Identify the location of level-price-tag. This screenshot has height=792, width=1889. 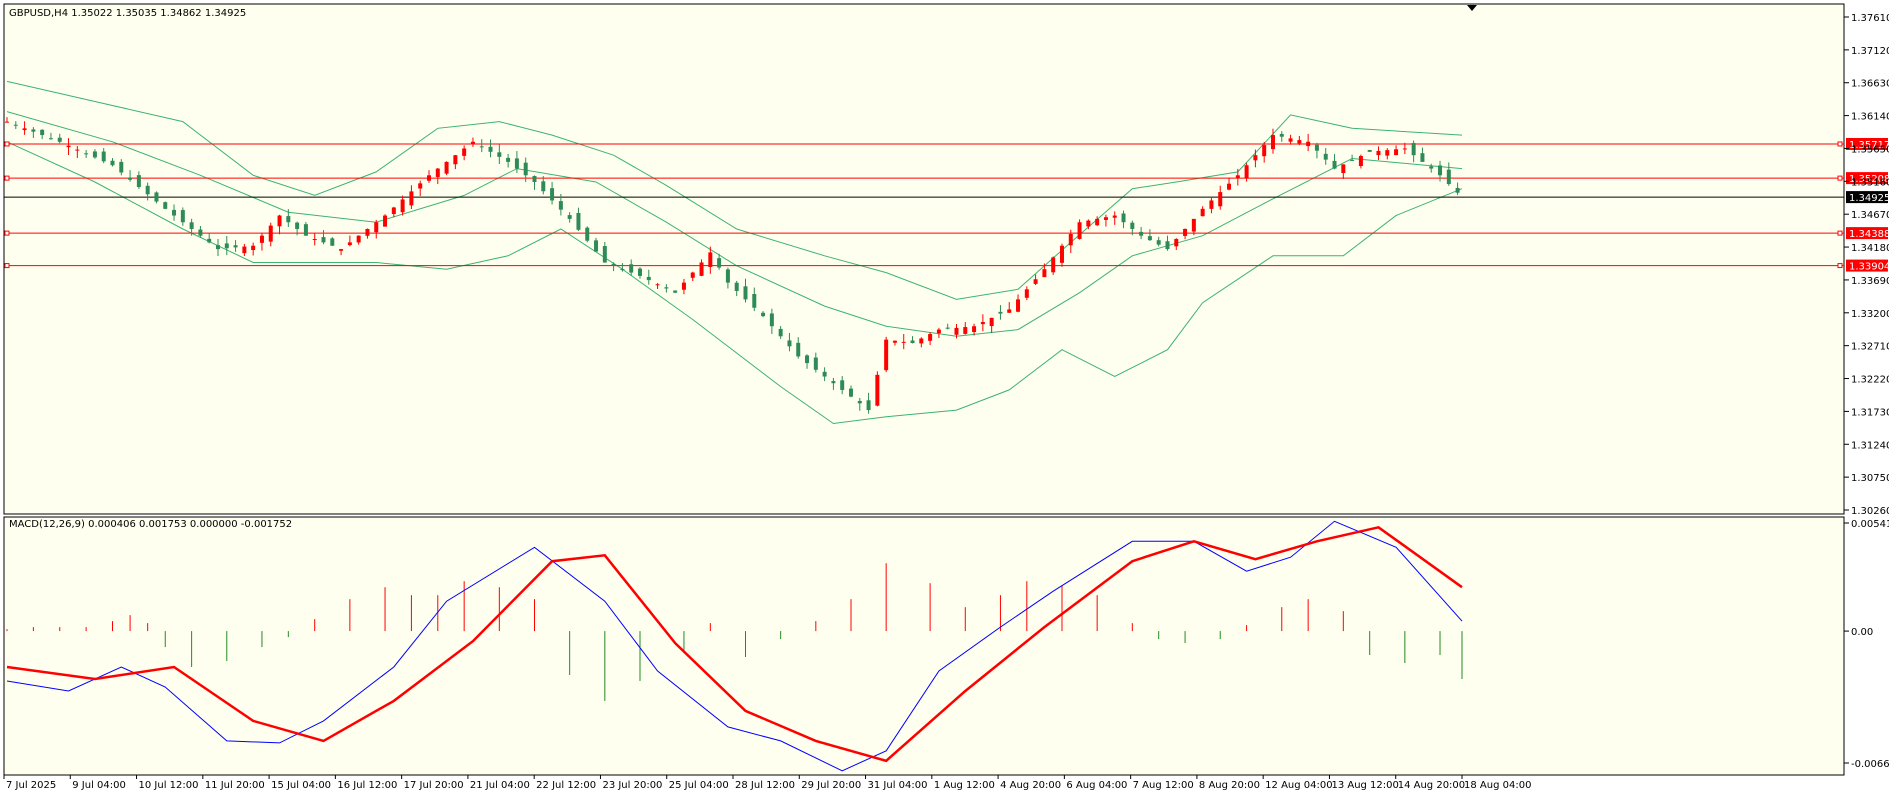
(1867, 233).